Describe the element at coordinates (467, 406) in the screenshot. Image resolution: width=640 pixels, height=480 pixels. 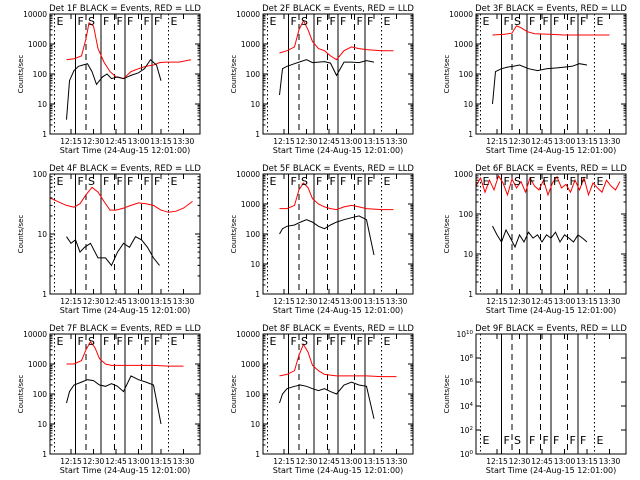
I see `y-tick-label: 104` at that location.